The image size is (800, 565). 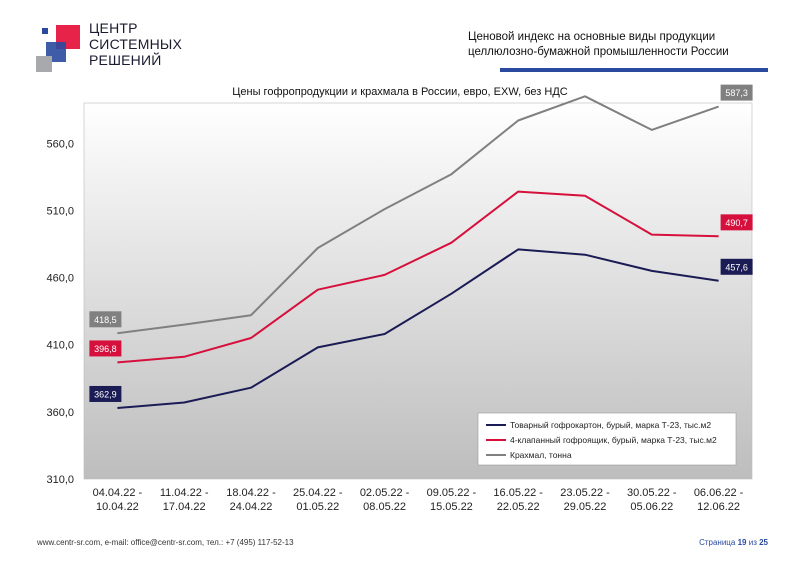 What do you see at coordinates (251, 507) in the screenshot?
I see `x-tick-label: 24.04.22` at bounding box center [251, 507].